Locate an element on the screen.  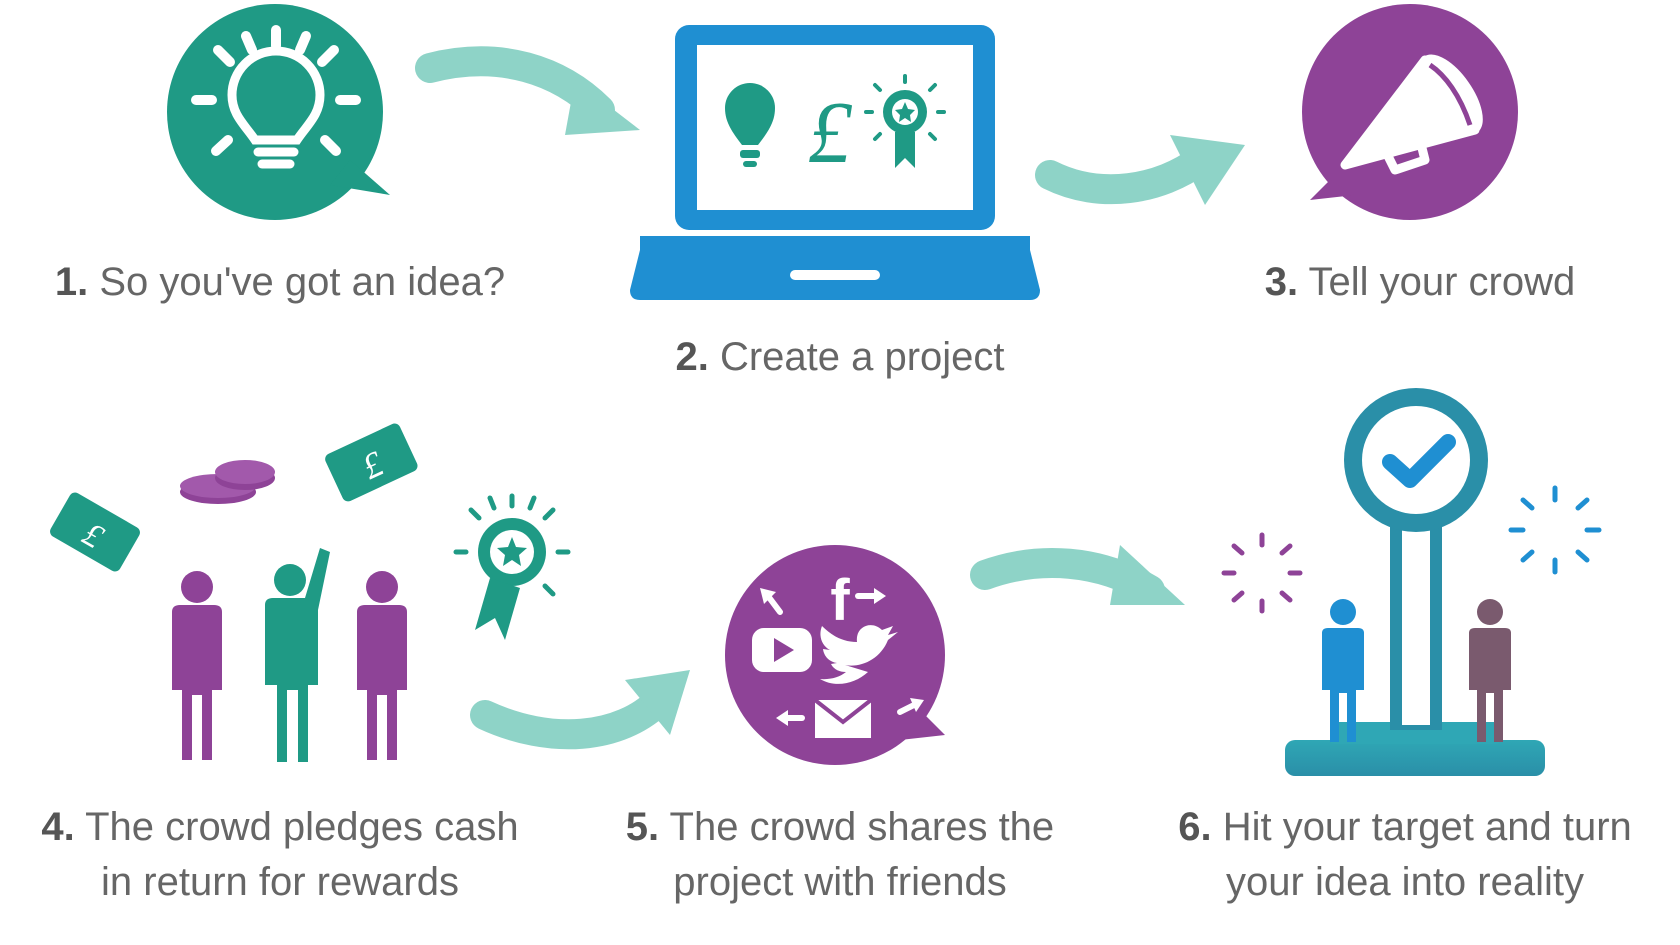
laptop-icon: £ is located at coordinates (835, 162).